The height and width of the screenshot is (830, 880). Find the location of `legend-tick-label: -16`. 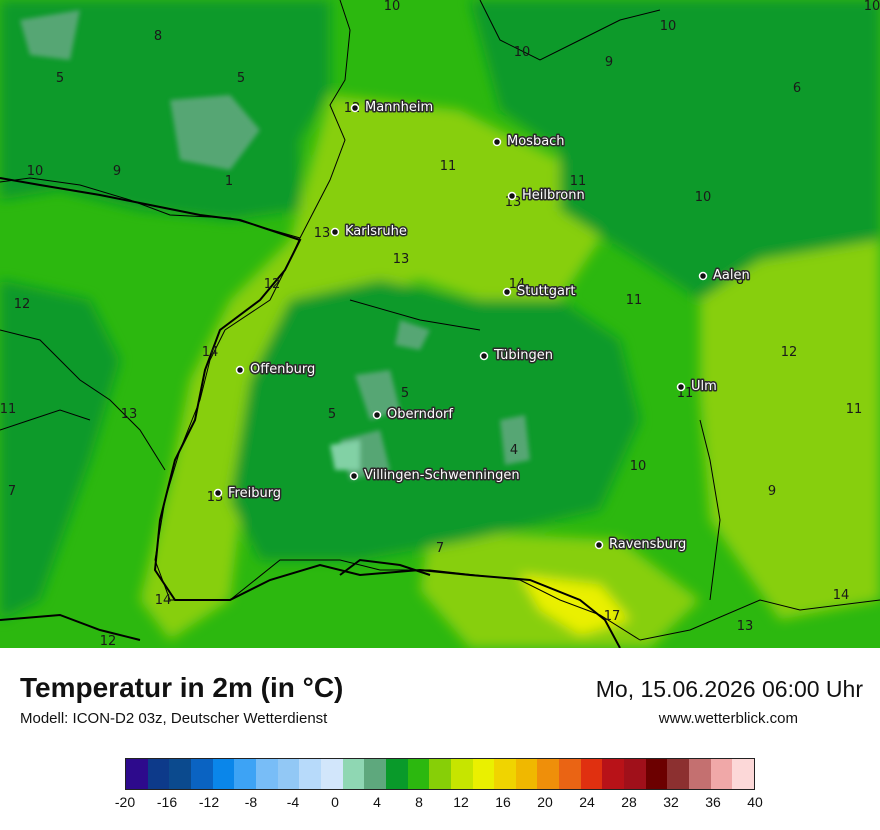

legend-tick-label: -16 is located at coordinates (167, 802).